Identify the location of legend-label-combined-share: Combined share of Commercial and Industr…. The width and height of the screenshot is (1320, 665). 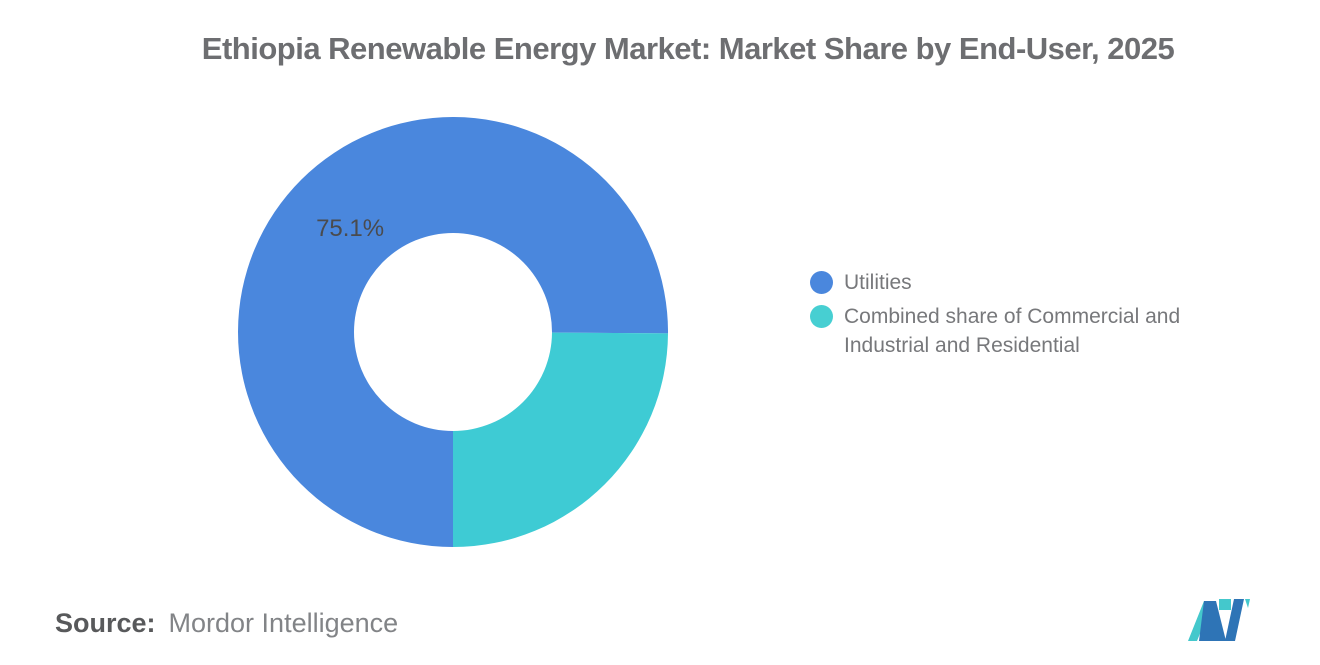
(1012, 331).